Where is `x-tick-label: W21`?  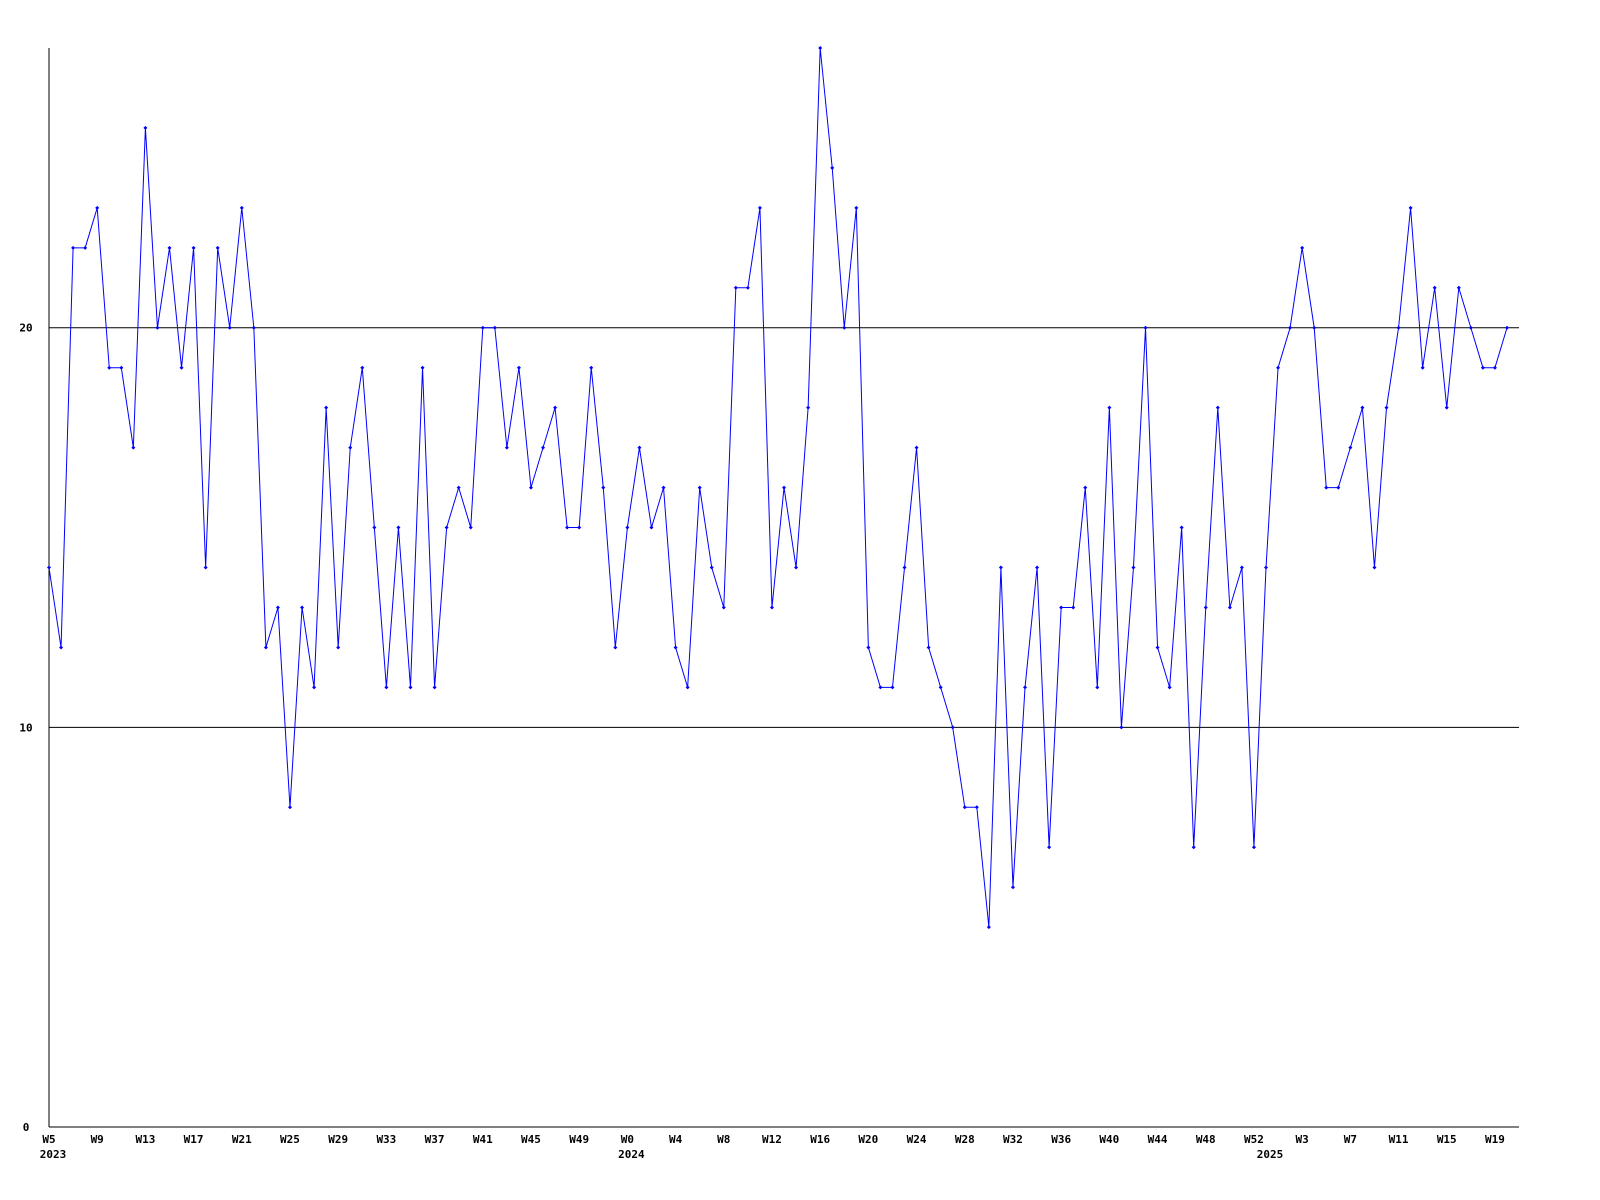 x-tick-label: W21 is located at coordinates (242, 1139).